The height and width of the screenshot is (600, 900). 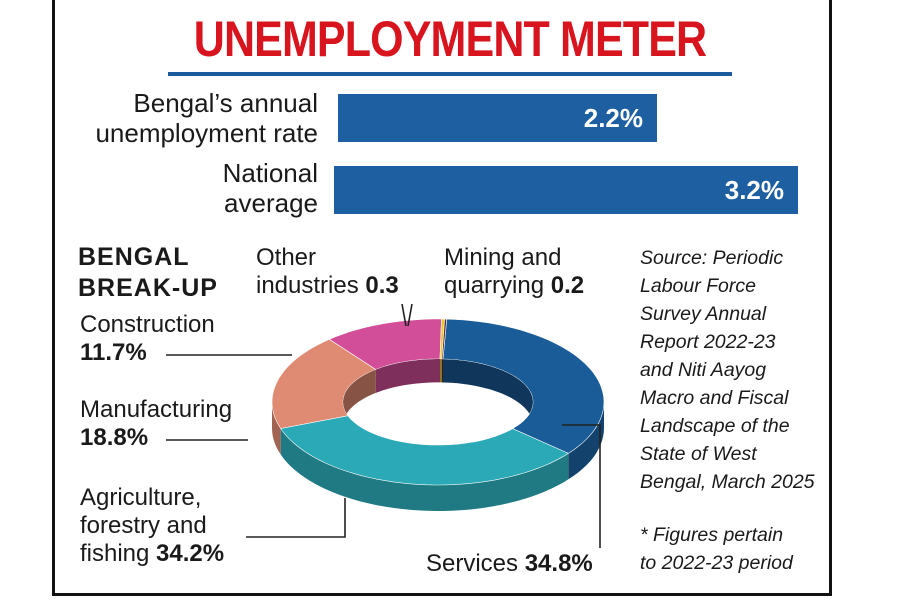 I want to click on label-construction-value: 11.7%, so click(x=113, y=352).